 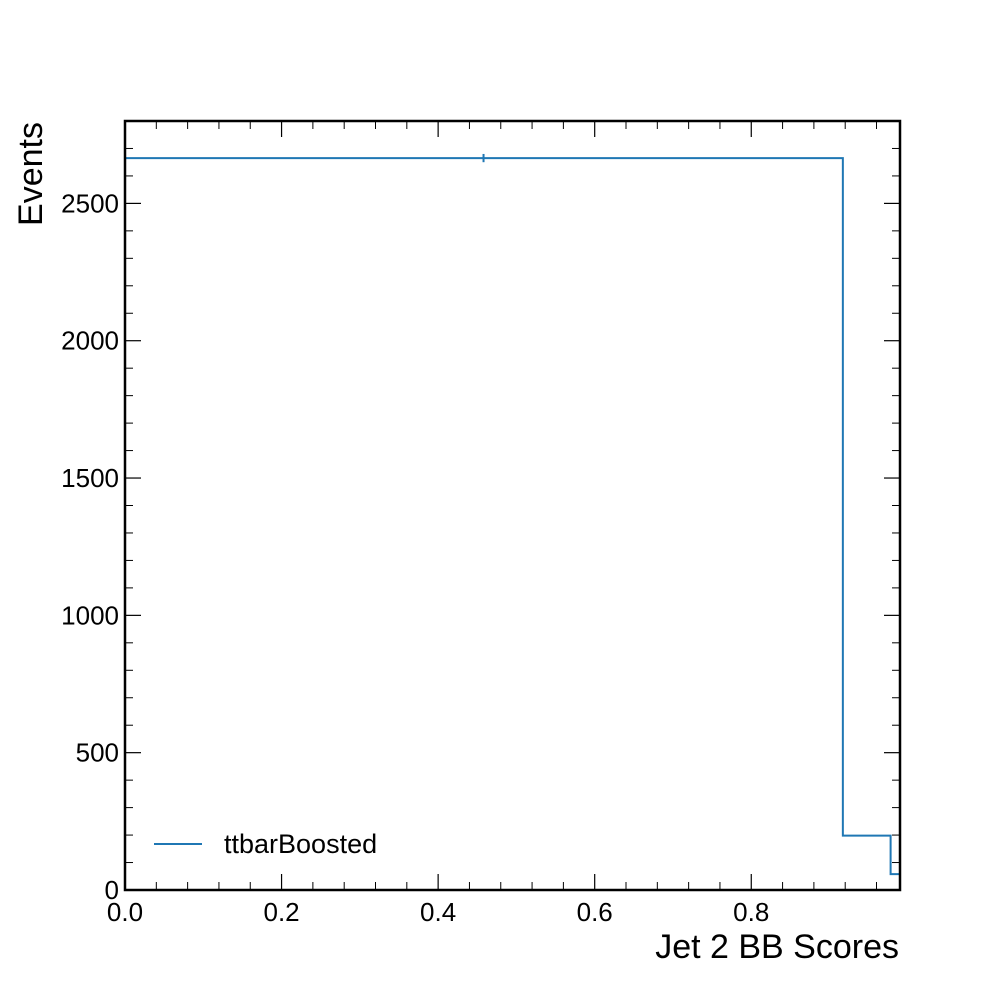 What do you see at coordinates (595, 912) in the screenshot?
I see `x-tick-label: 0.6` at bounding box center [595, 912].